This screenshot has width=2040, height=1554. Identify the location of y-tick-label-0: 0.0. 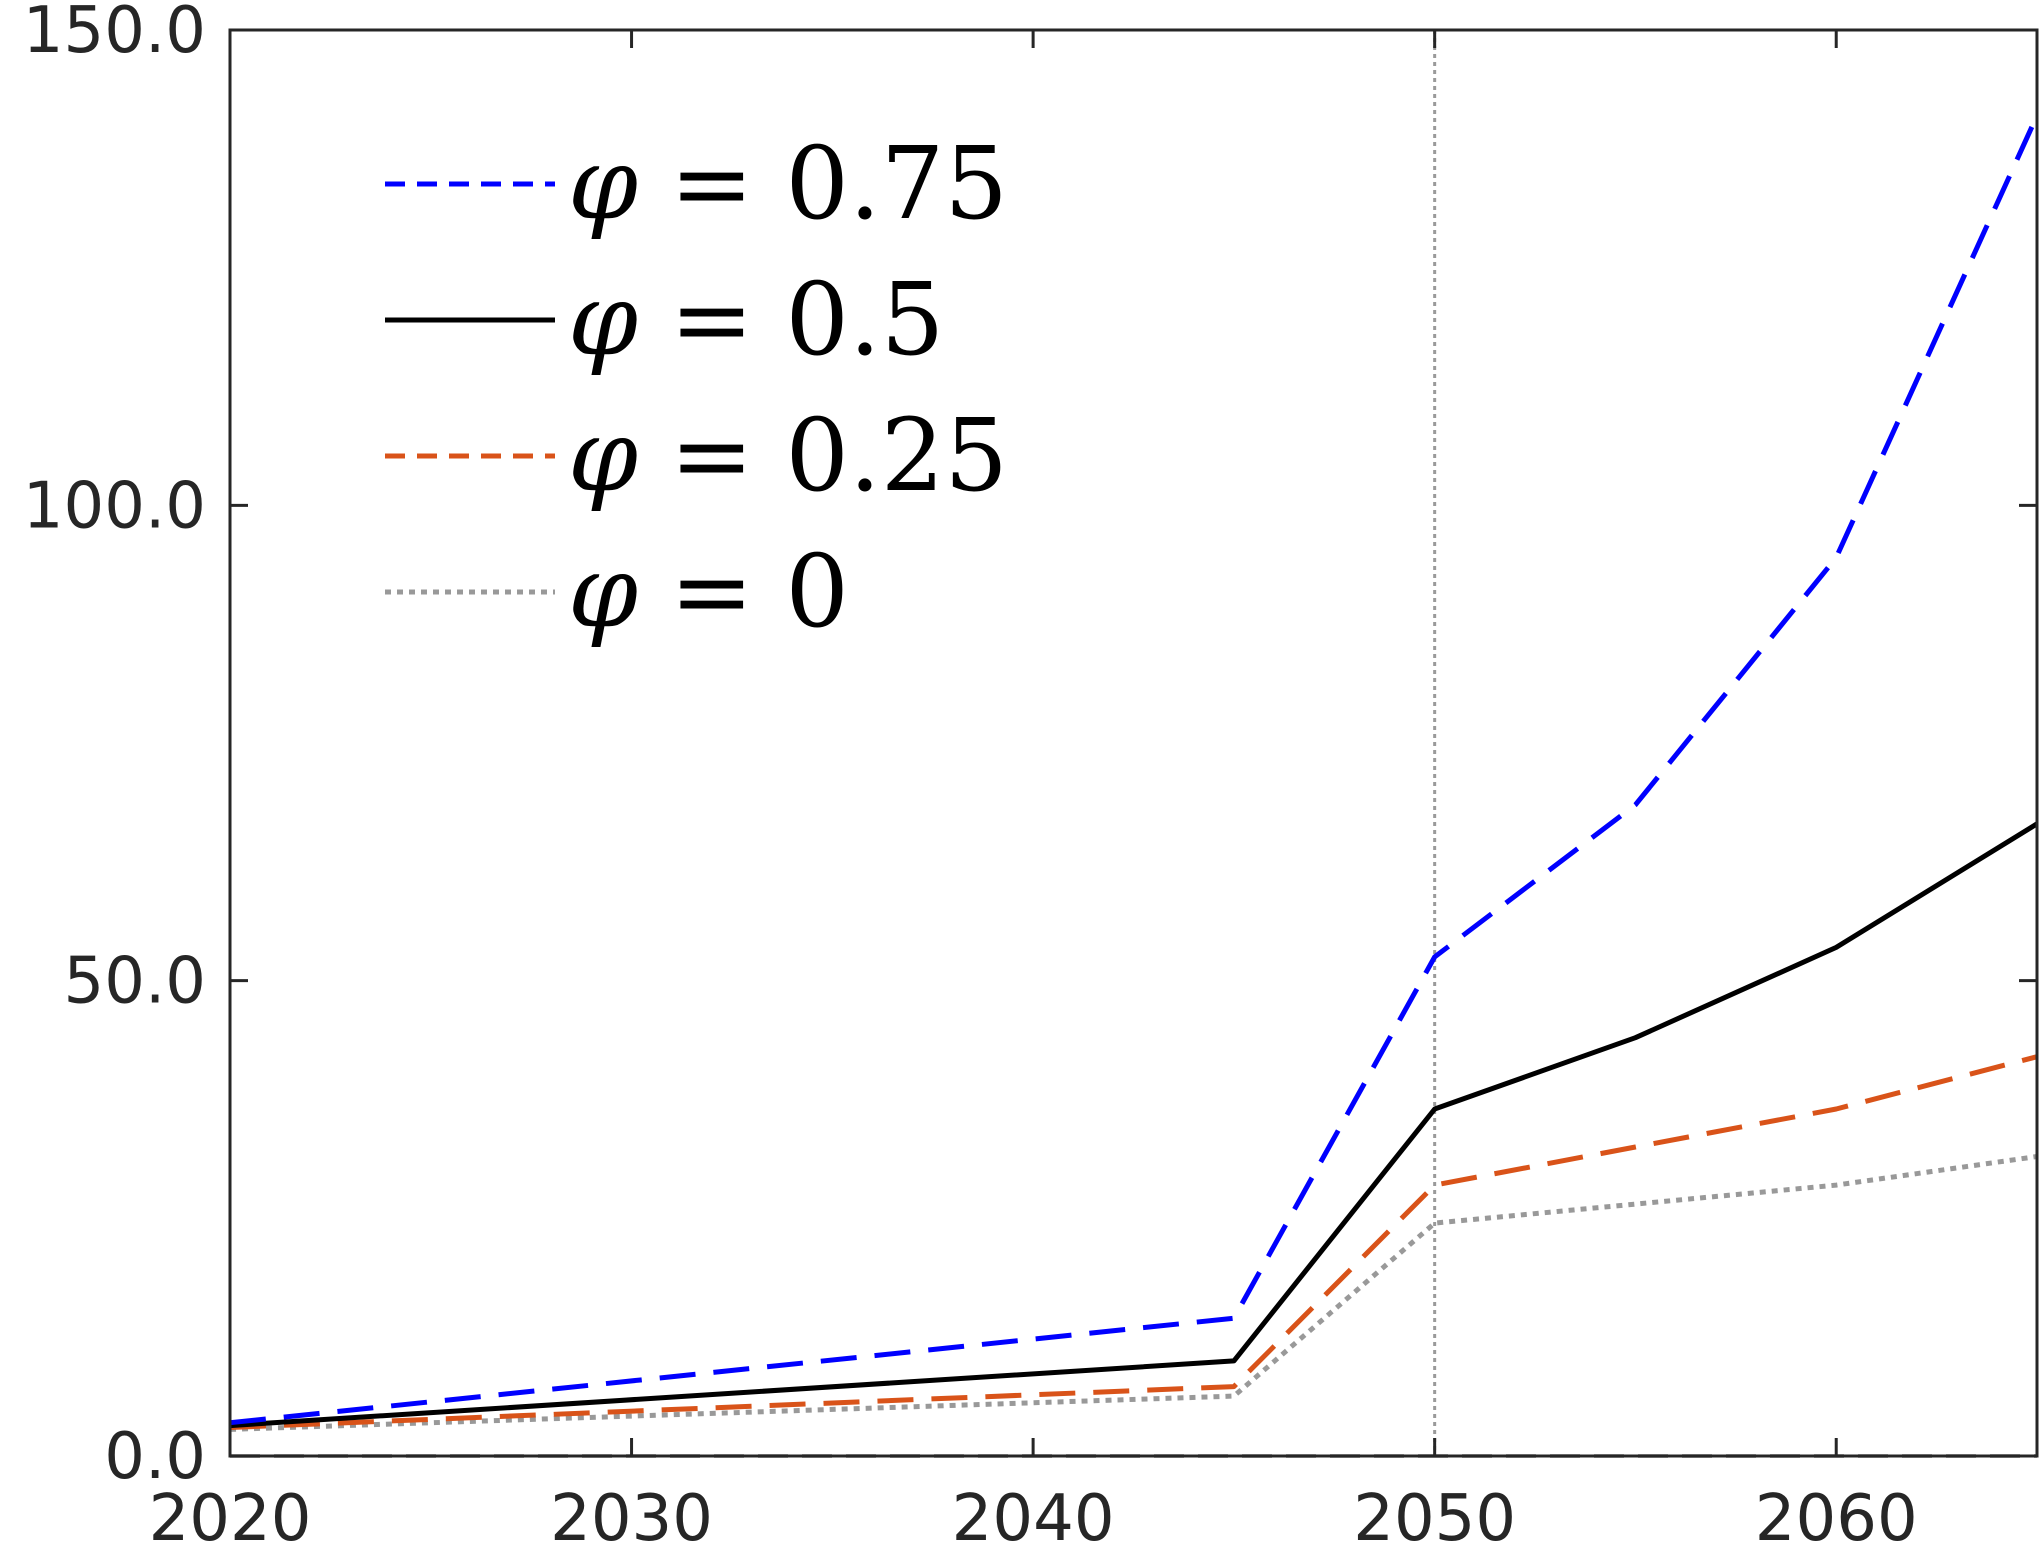
(155, 1457).